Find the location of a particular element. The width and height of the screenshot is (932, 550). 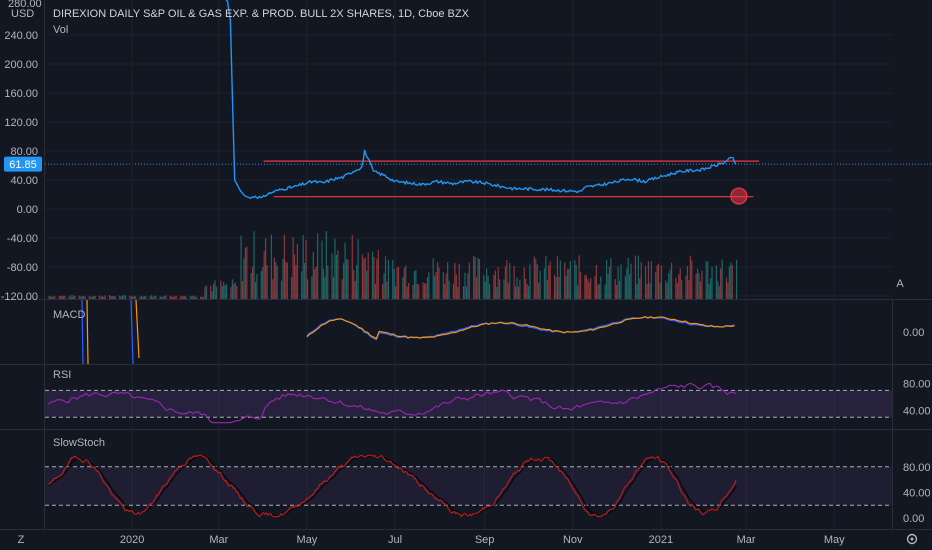

time-tick-label: May is located at coordinates (834, 540).